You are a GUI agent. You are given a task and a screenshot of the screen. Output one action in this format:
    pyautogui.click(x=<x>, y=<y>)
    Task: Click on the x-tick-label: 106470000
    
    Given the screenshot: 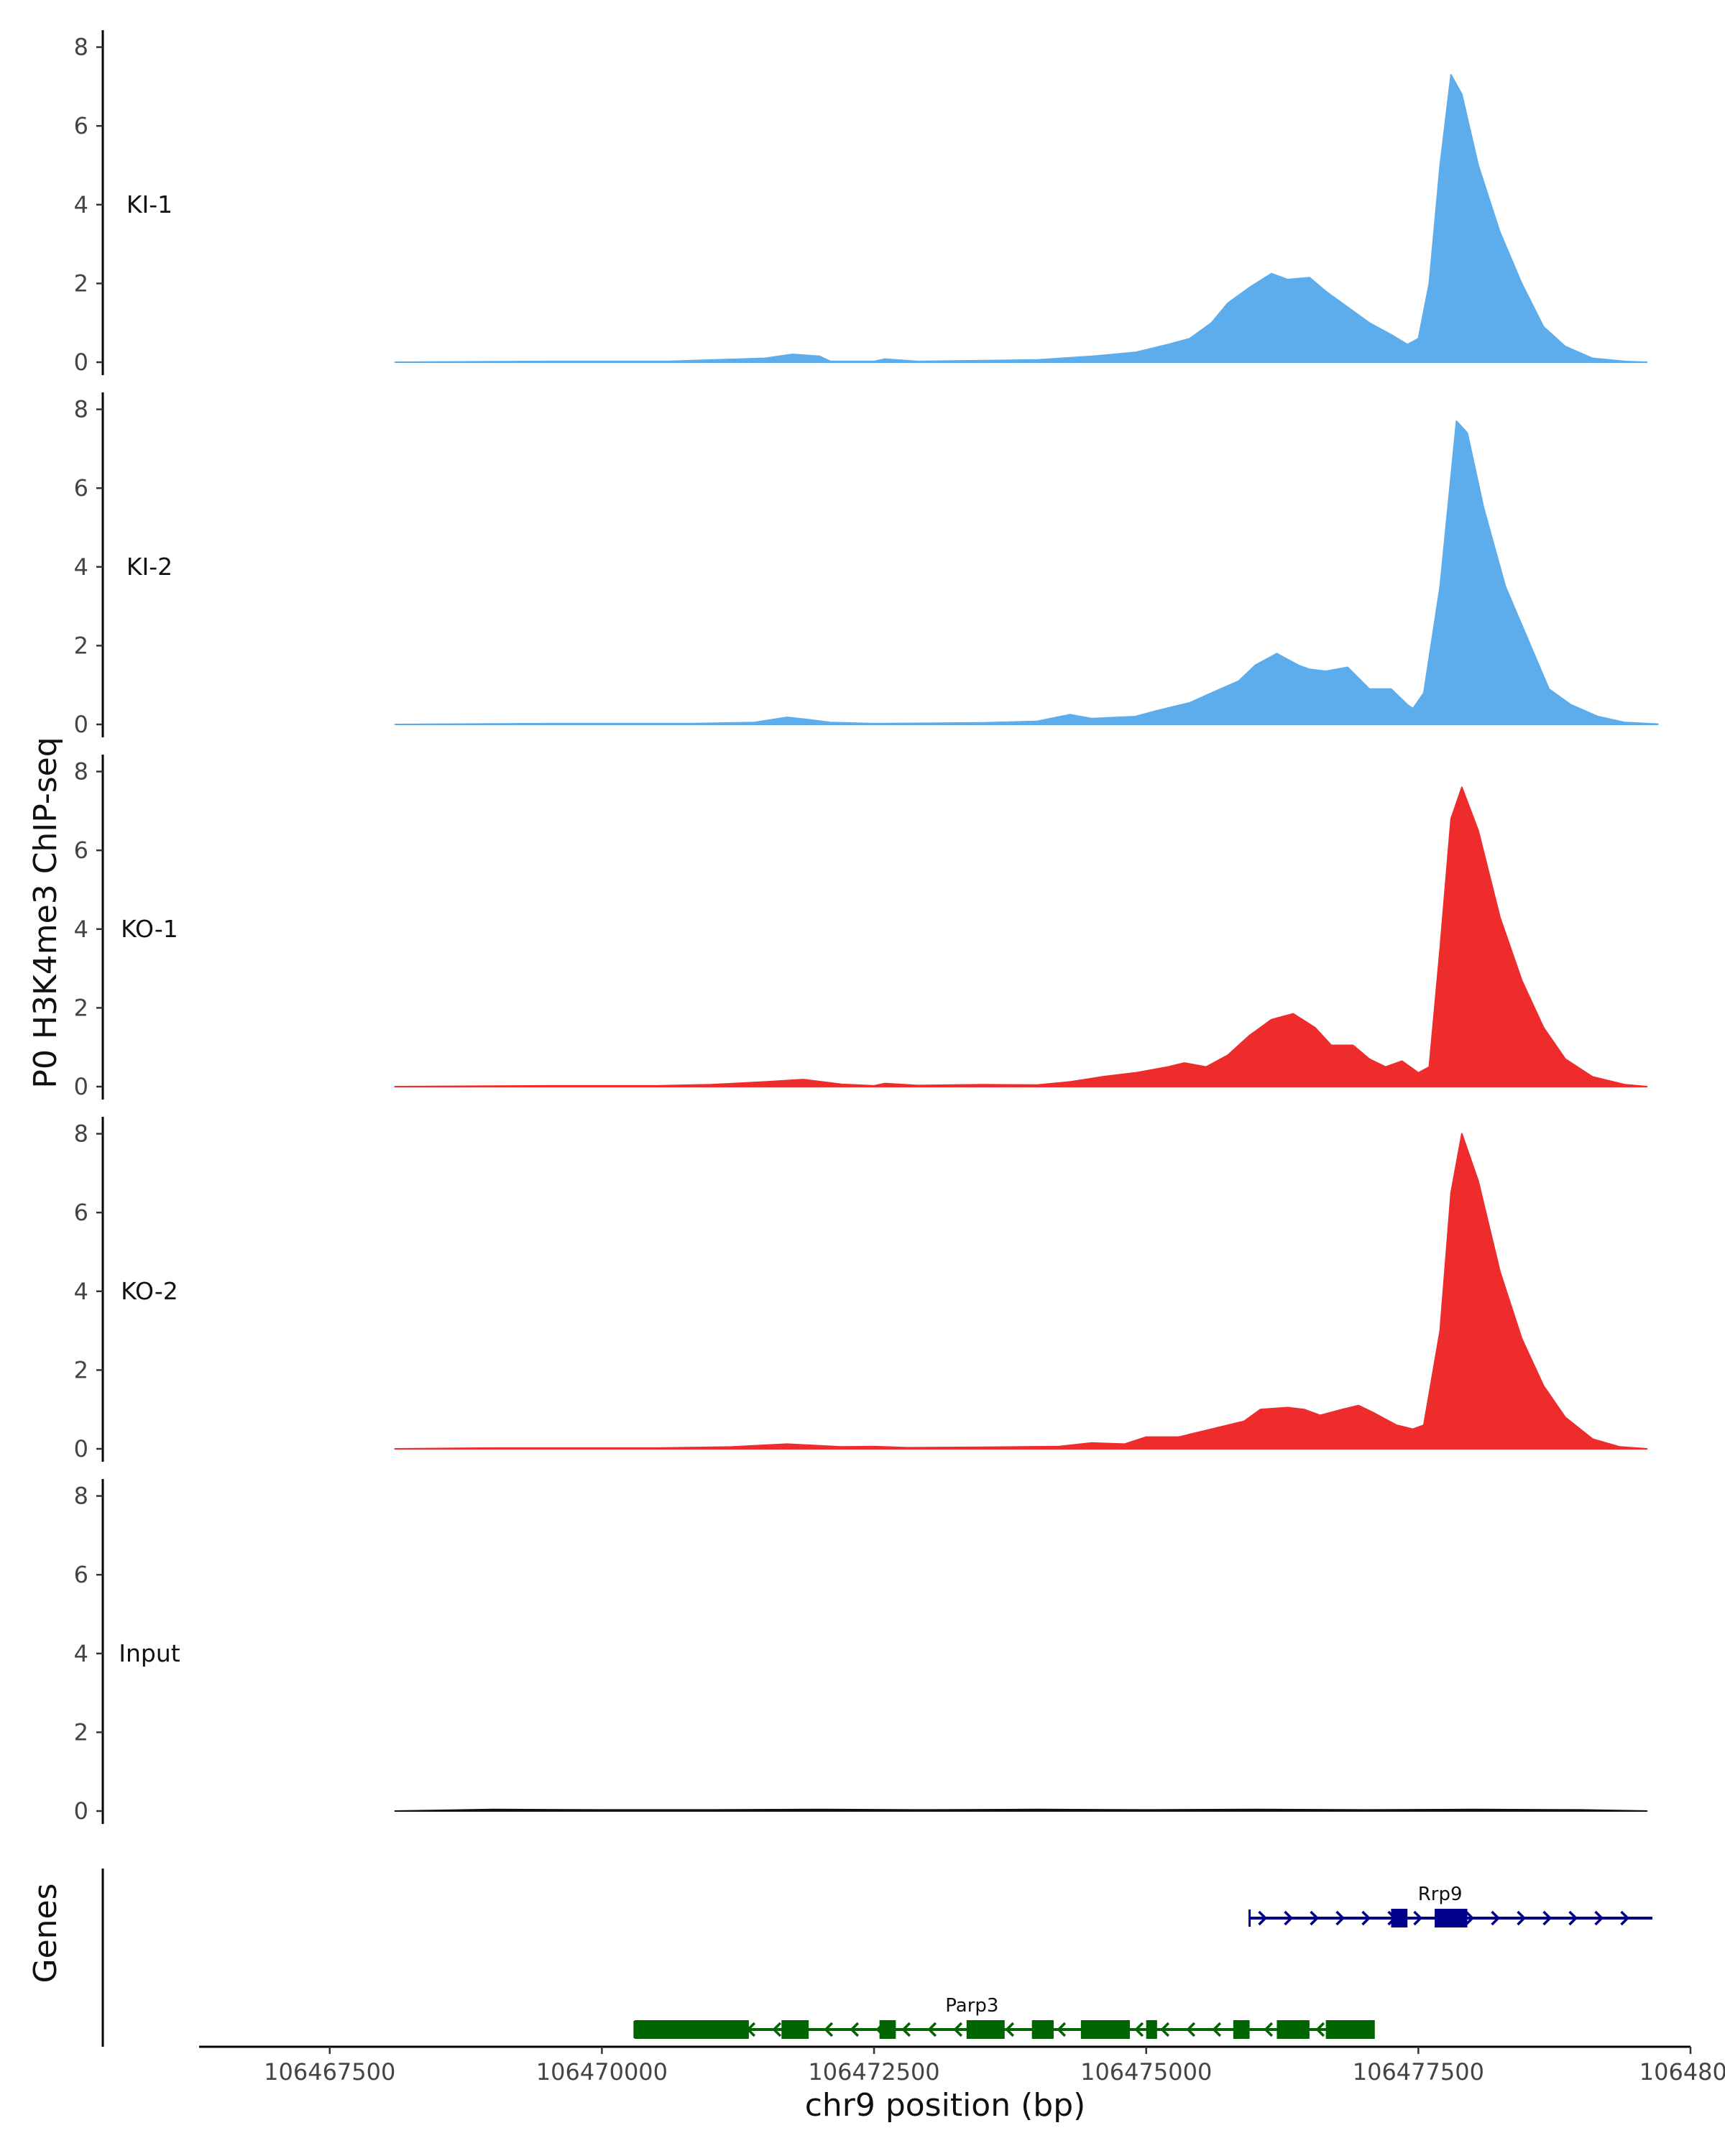 What is the action you would take?
    pyautogui.click(x=602, y=2072)
    